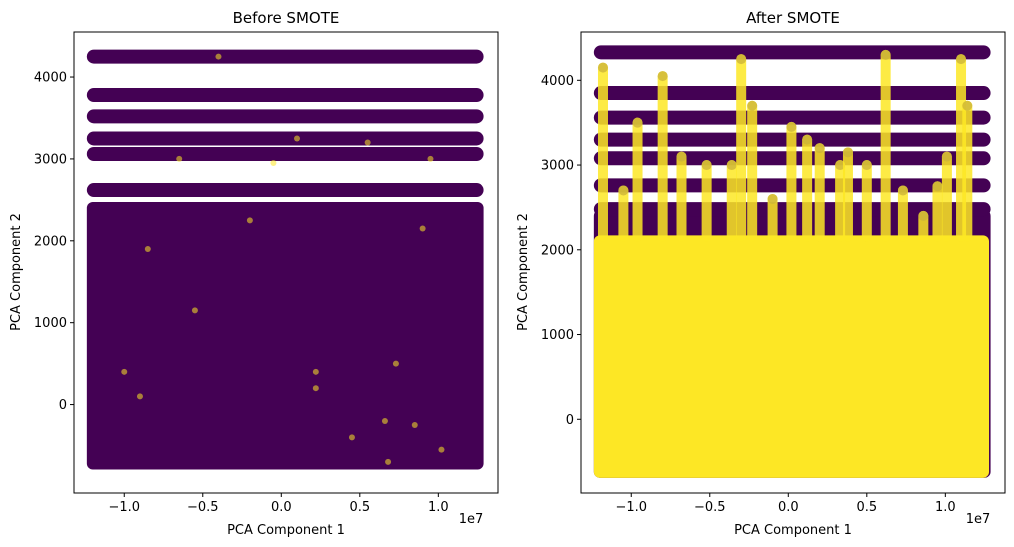 The image size is (1014, 547). What do you see at coordinates (286, 530) in the screenshot?
I see `x-axis-label-before: PCA Component 1` at bounding box center [286, 530].